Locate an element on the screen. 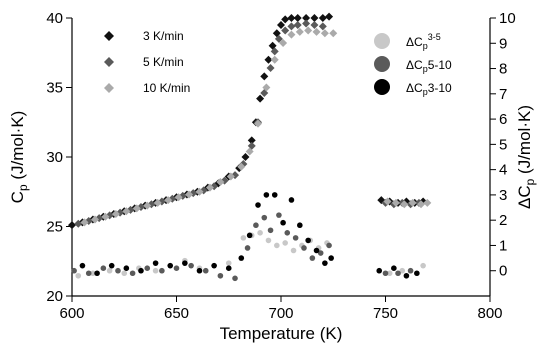  y2-tick-label: 3 is located at coordinates (503, 195).